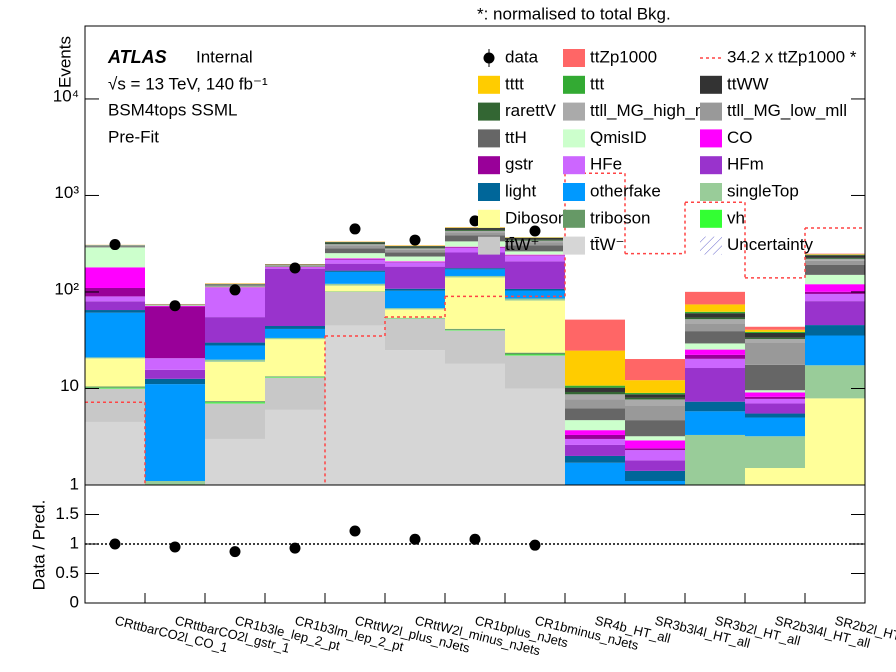 The width and height of the screenshot is (896, 672). What do you see at coordinates (69, 385) in the screenshot?
I see `y-tick-label: 10` at bounding box center [69, 385].